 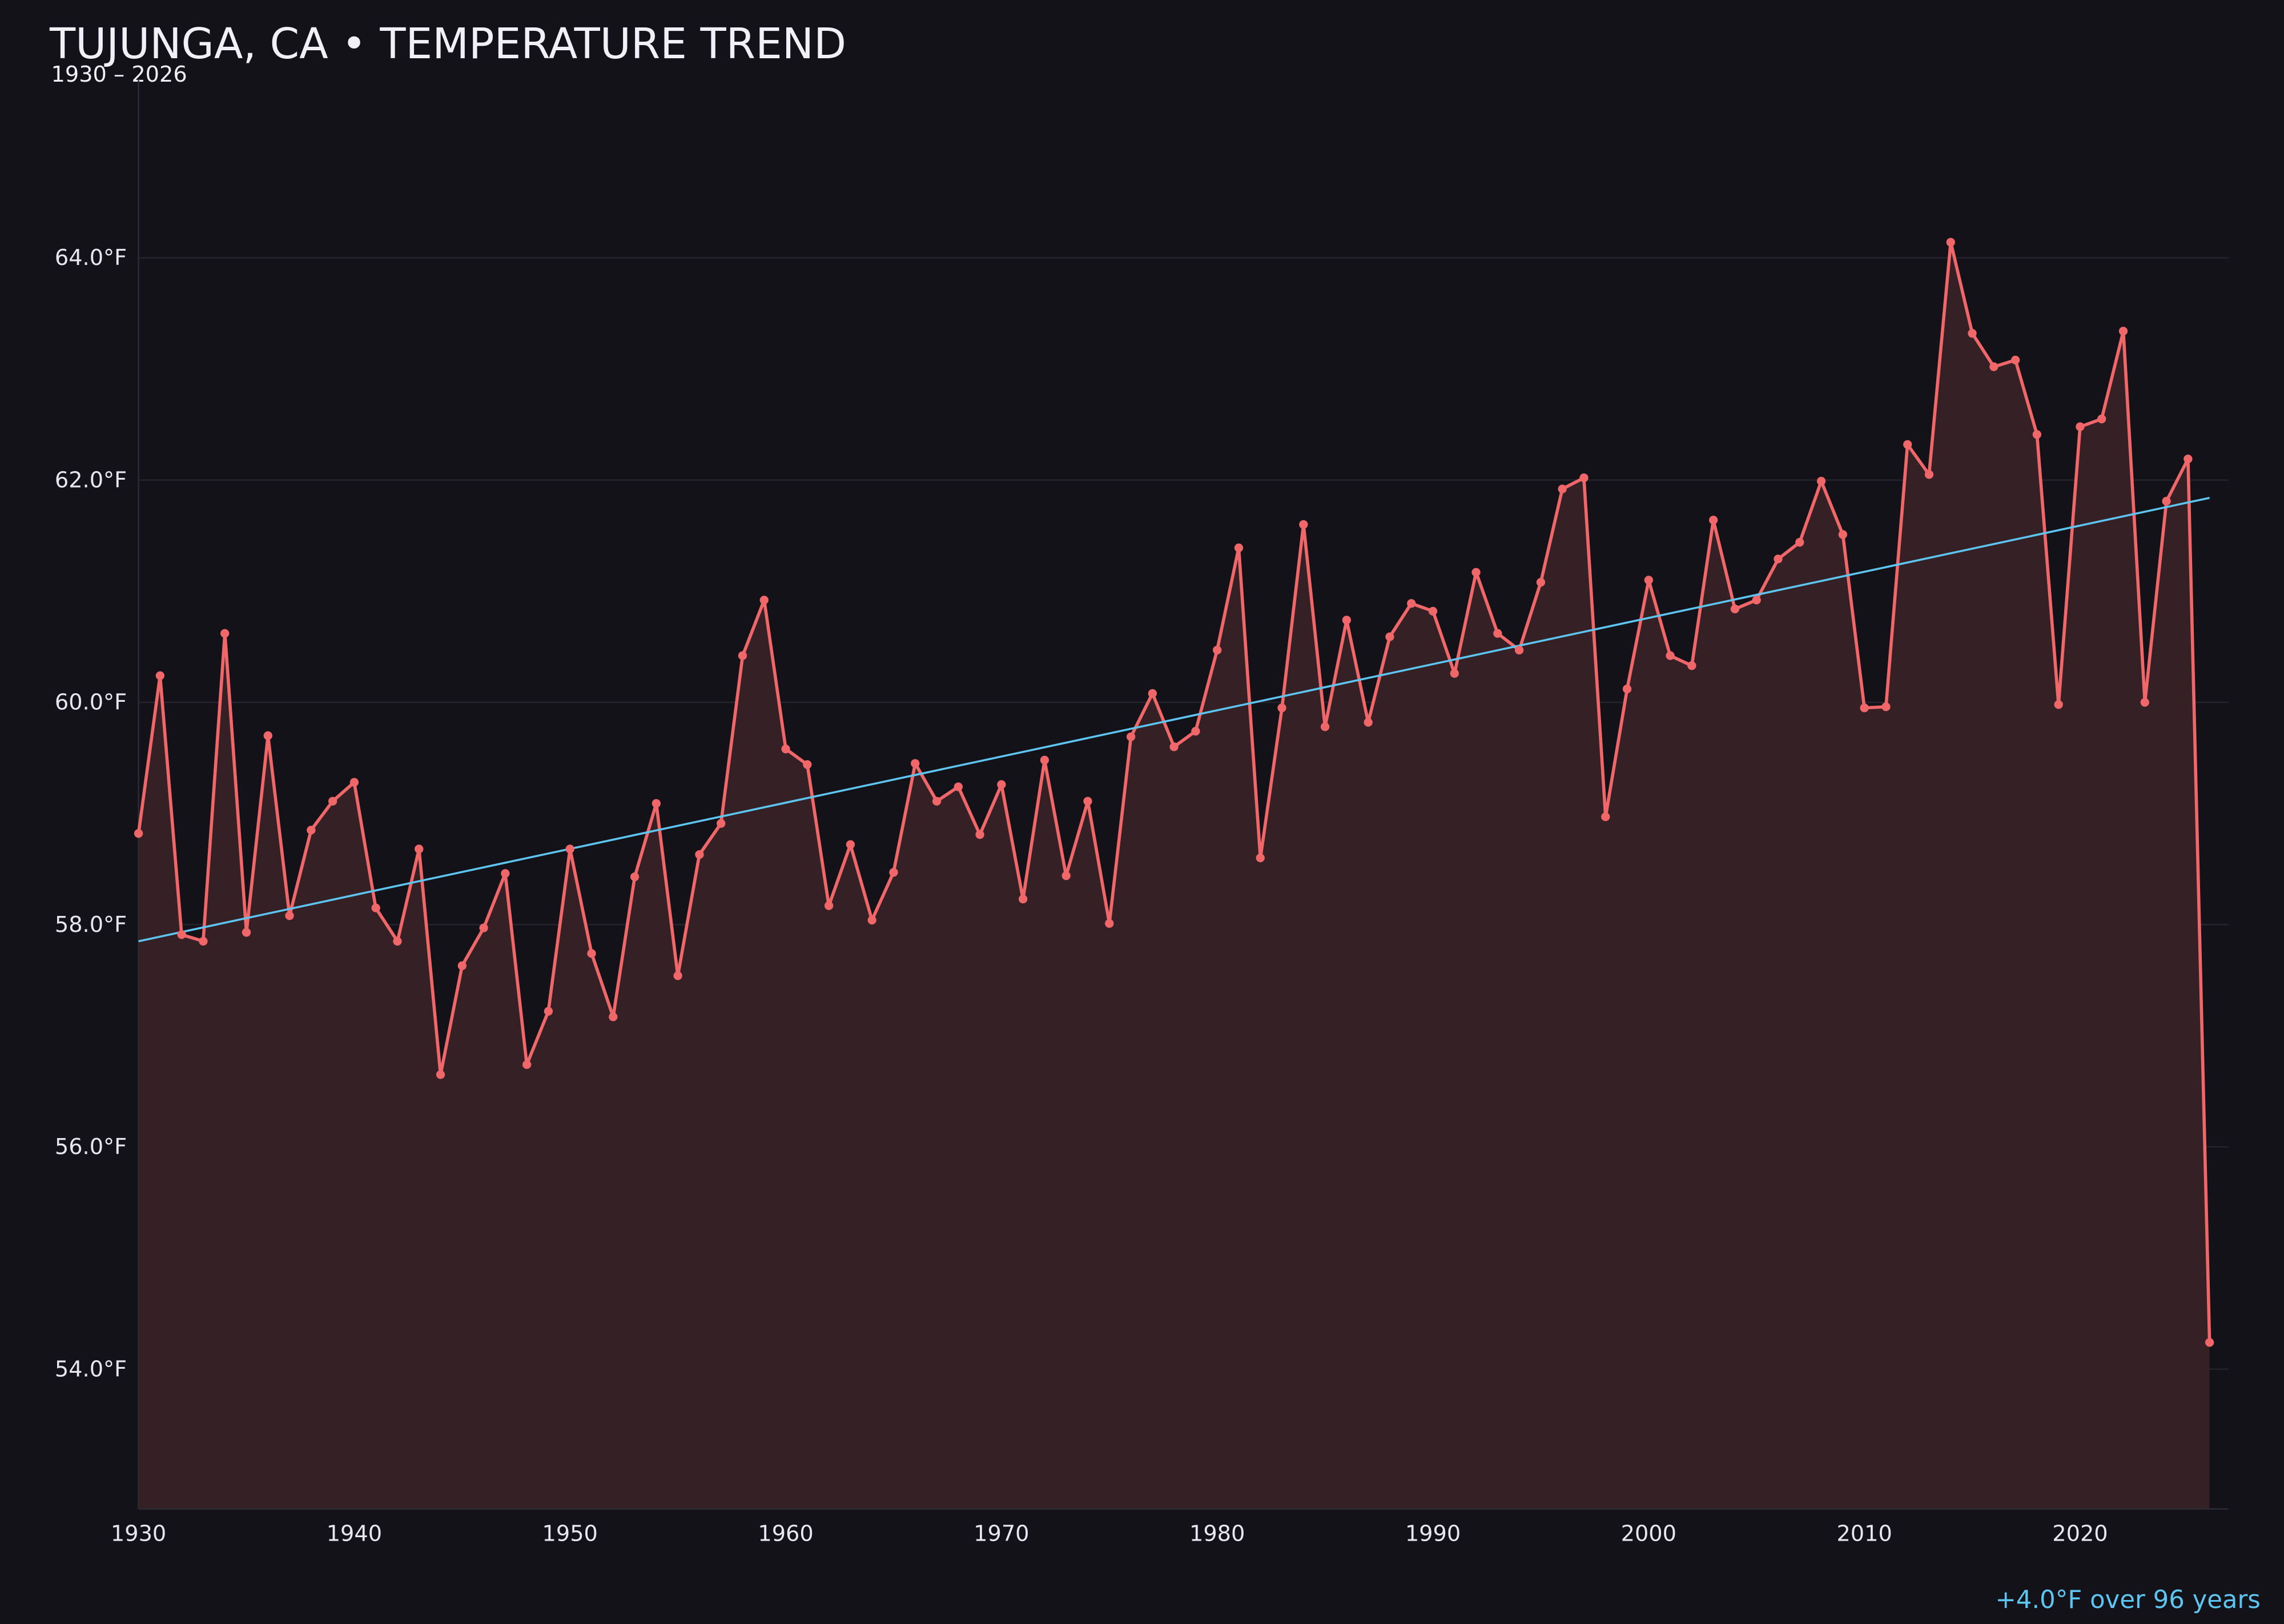 I want to click on data-point-1997, so click(x=1584, y=478).